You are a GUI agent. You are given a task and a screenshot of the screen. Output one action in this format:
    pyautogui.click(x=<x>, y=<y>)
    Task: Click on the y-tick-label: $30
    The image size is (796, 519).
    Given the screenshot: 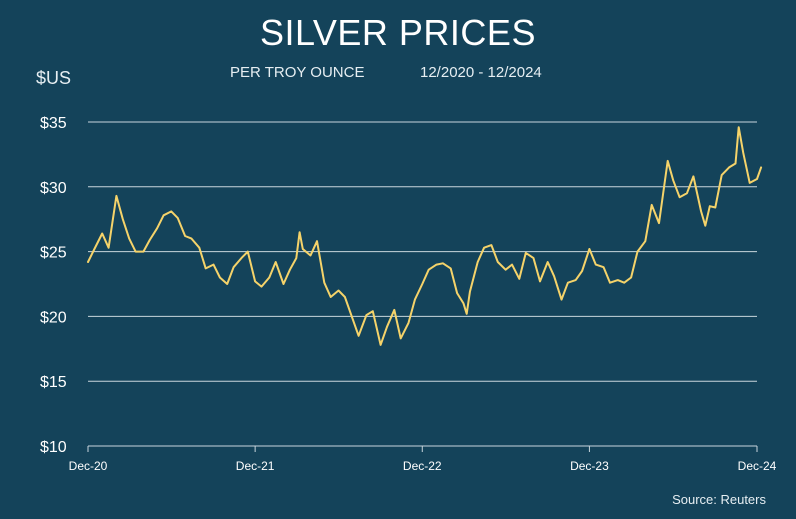 What is the action you would take?
    pyautogui.click(x=53, y=188)
    